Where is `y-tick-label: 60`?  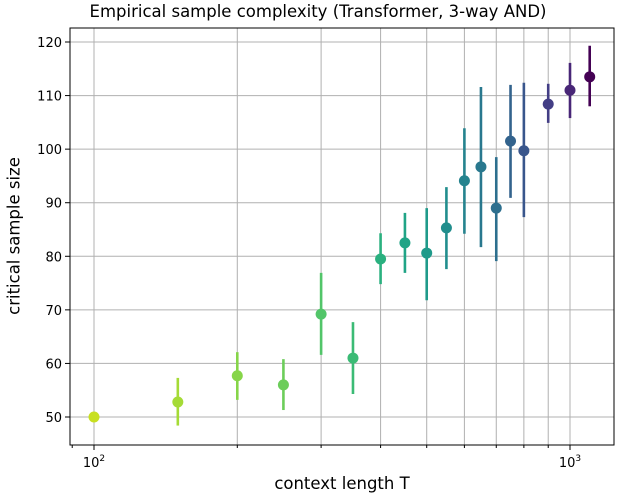
y-tick-label: 60 is located at coordinates (53, 364).